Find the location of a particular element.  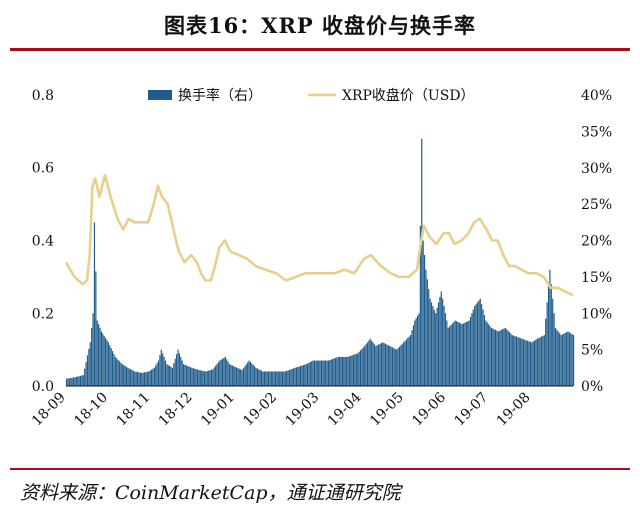

y-right-tick-label: 0% is located at coordinates (592, 387).